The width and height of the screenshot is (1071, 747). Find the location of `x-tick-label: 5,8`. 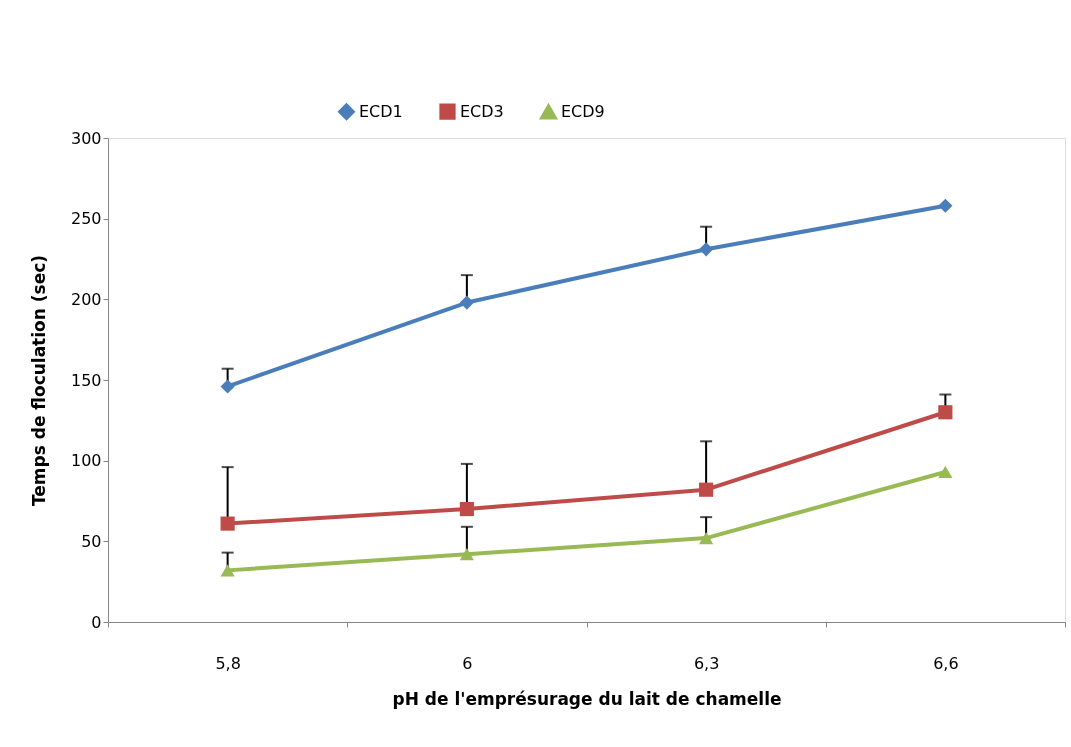

x-tick-label: 5,8 is located at coordinates (228, 663).